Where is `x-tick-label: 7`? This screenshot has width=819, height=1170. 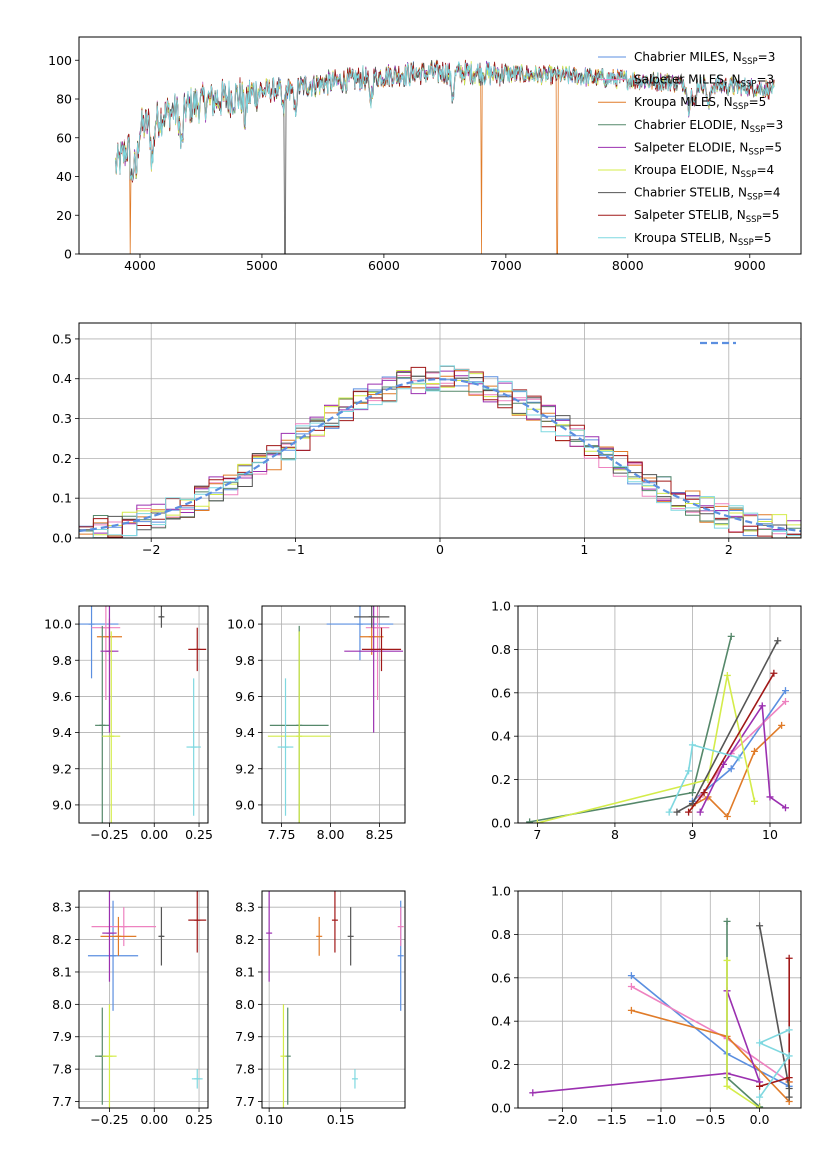
x-tick-label: 7 is located at coordinates (537, 834).